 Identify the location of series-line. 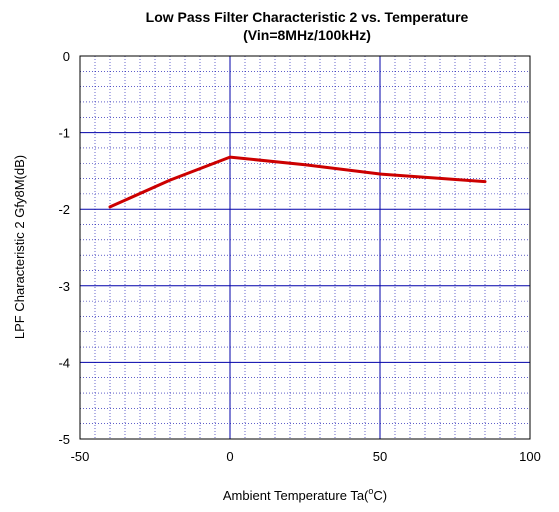
(297, 182).